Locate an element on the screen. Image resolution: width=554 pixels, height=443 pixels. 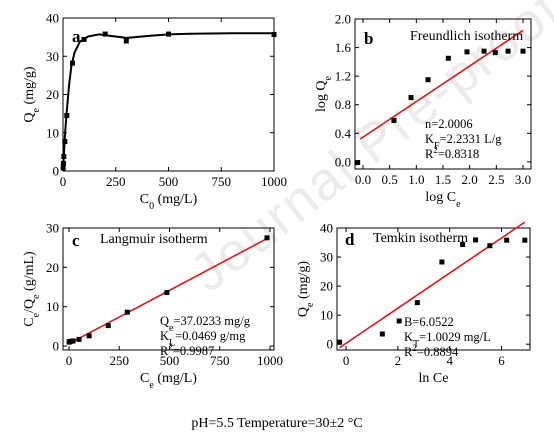
x-tick-label-b-4: 2.0 is located at coordinates (470, 179).